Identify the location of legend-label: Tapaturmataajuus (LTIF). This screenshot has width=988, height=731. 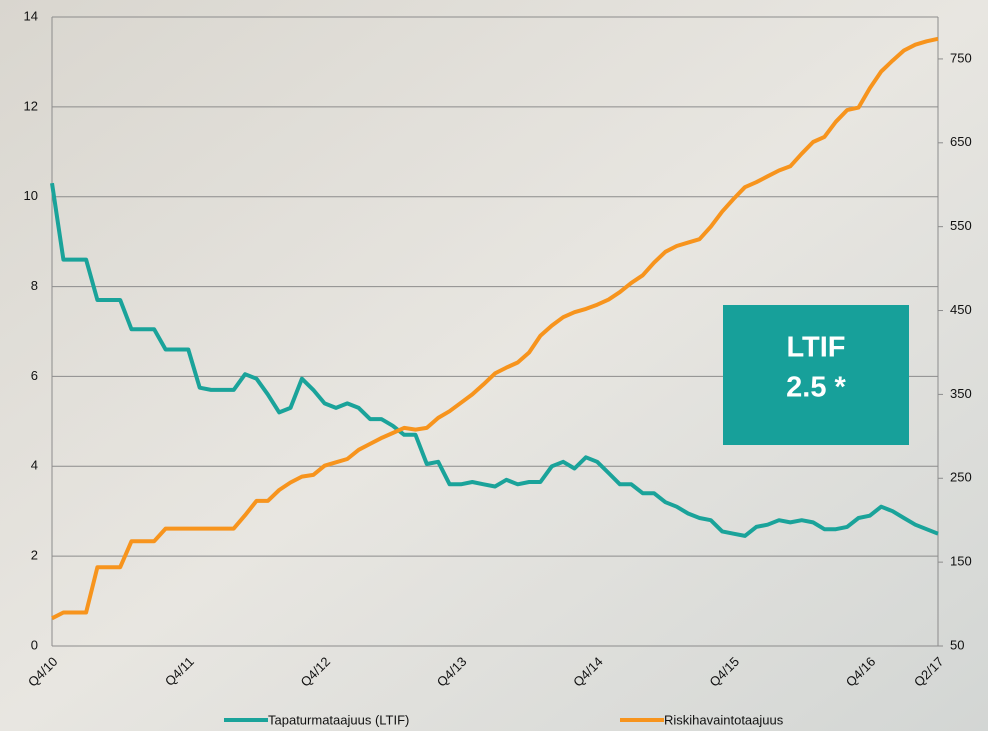
(338, 719).